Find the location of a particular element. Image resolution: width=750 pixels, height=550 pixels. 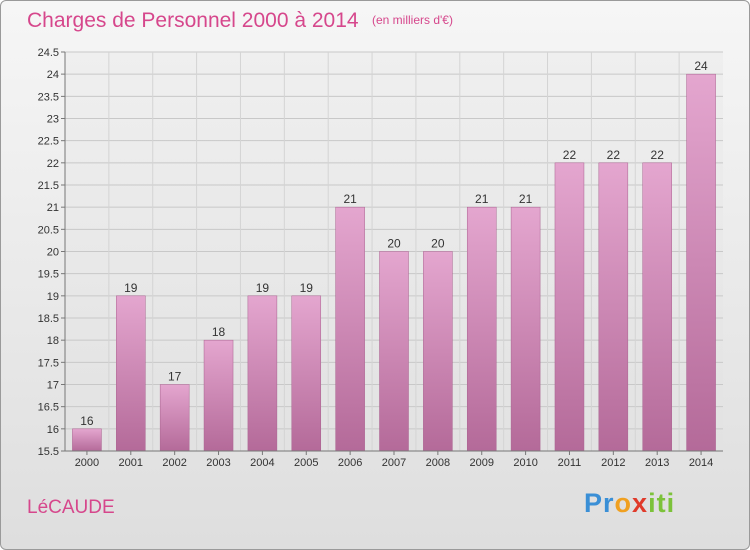

logo-letter: r is located at coordinates (609, 503).